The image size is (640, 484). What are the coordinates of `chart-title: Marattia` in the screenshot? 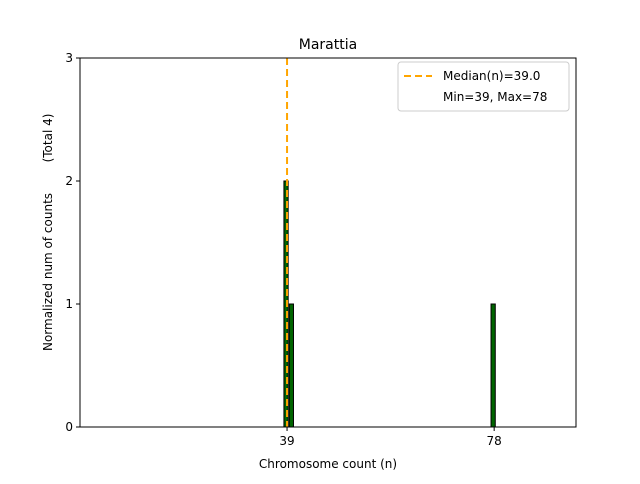 It's located at (328, 45).